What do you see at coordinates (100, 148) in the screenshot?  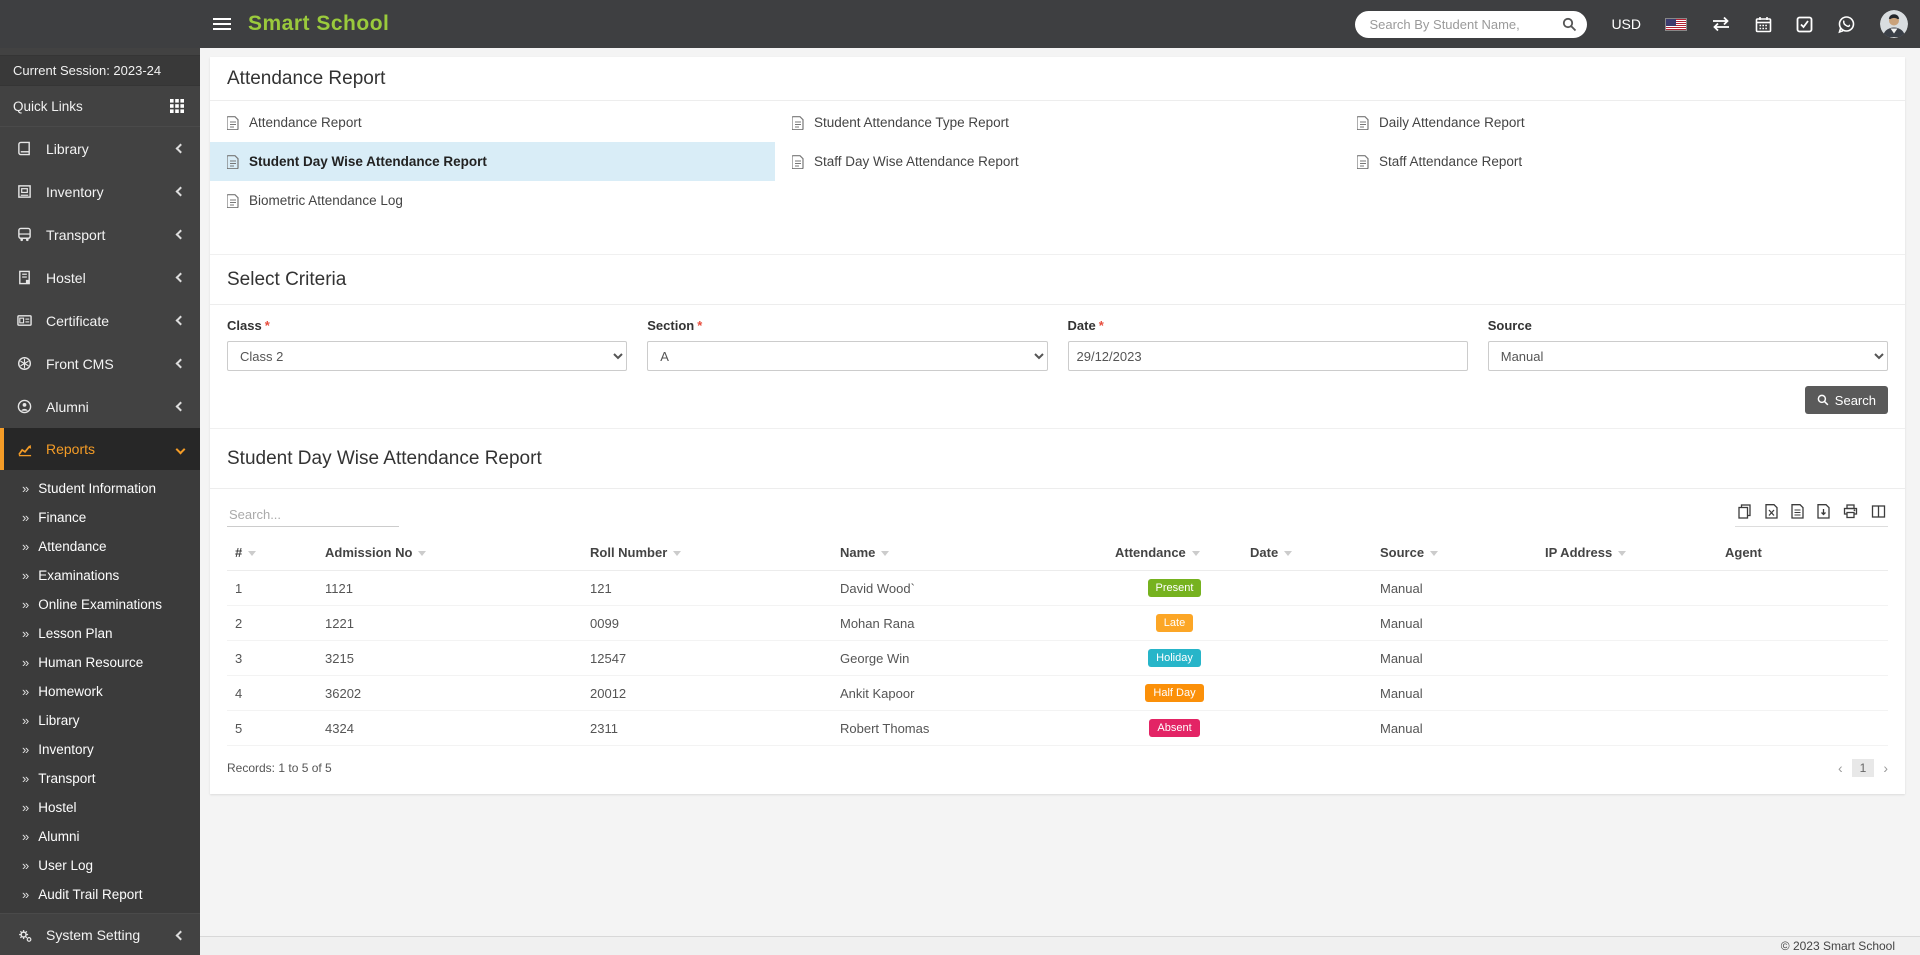 I see `sidebar-item-library: Library` at bounding box center [100, 148].